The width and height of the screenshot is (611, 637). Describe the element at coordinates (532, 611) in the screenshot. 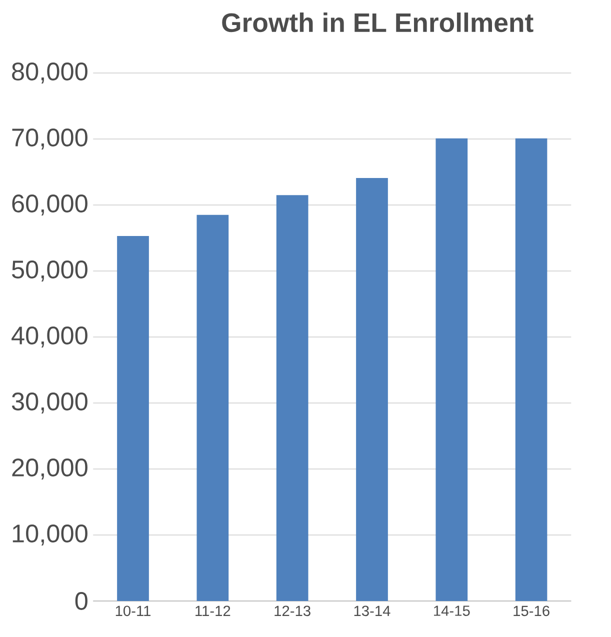

I see `x-tick-label: 15-16` at that location.